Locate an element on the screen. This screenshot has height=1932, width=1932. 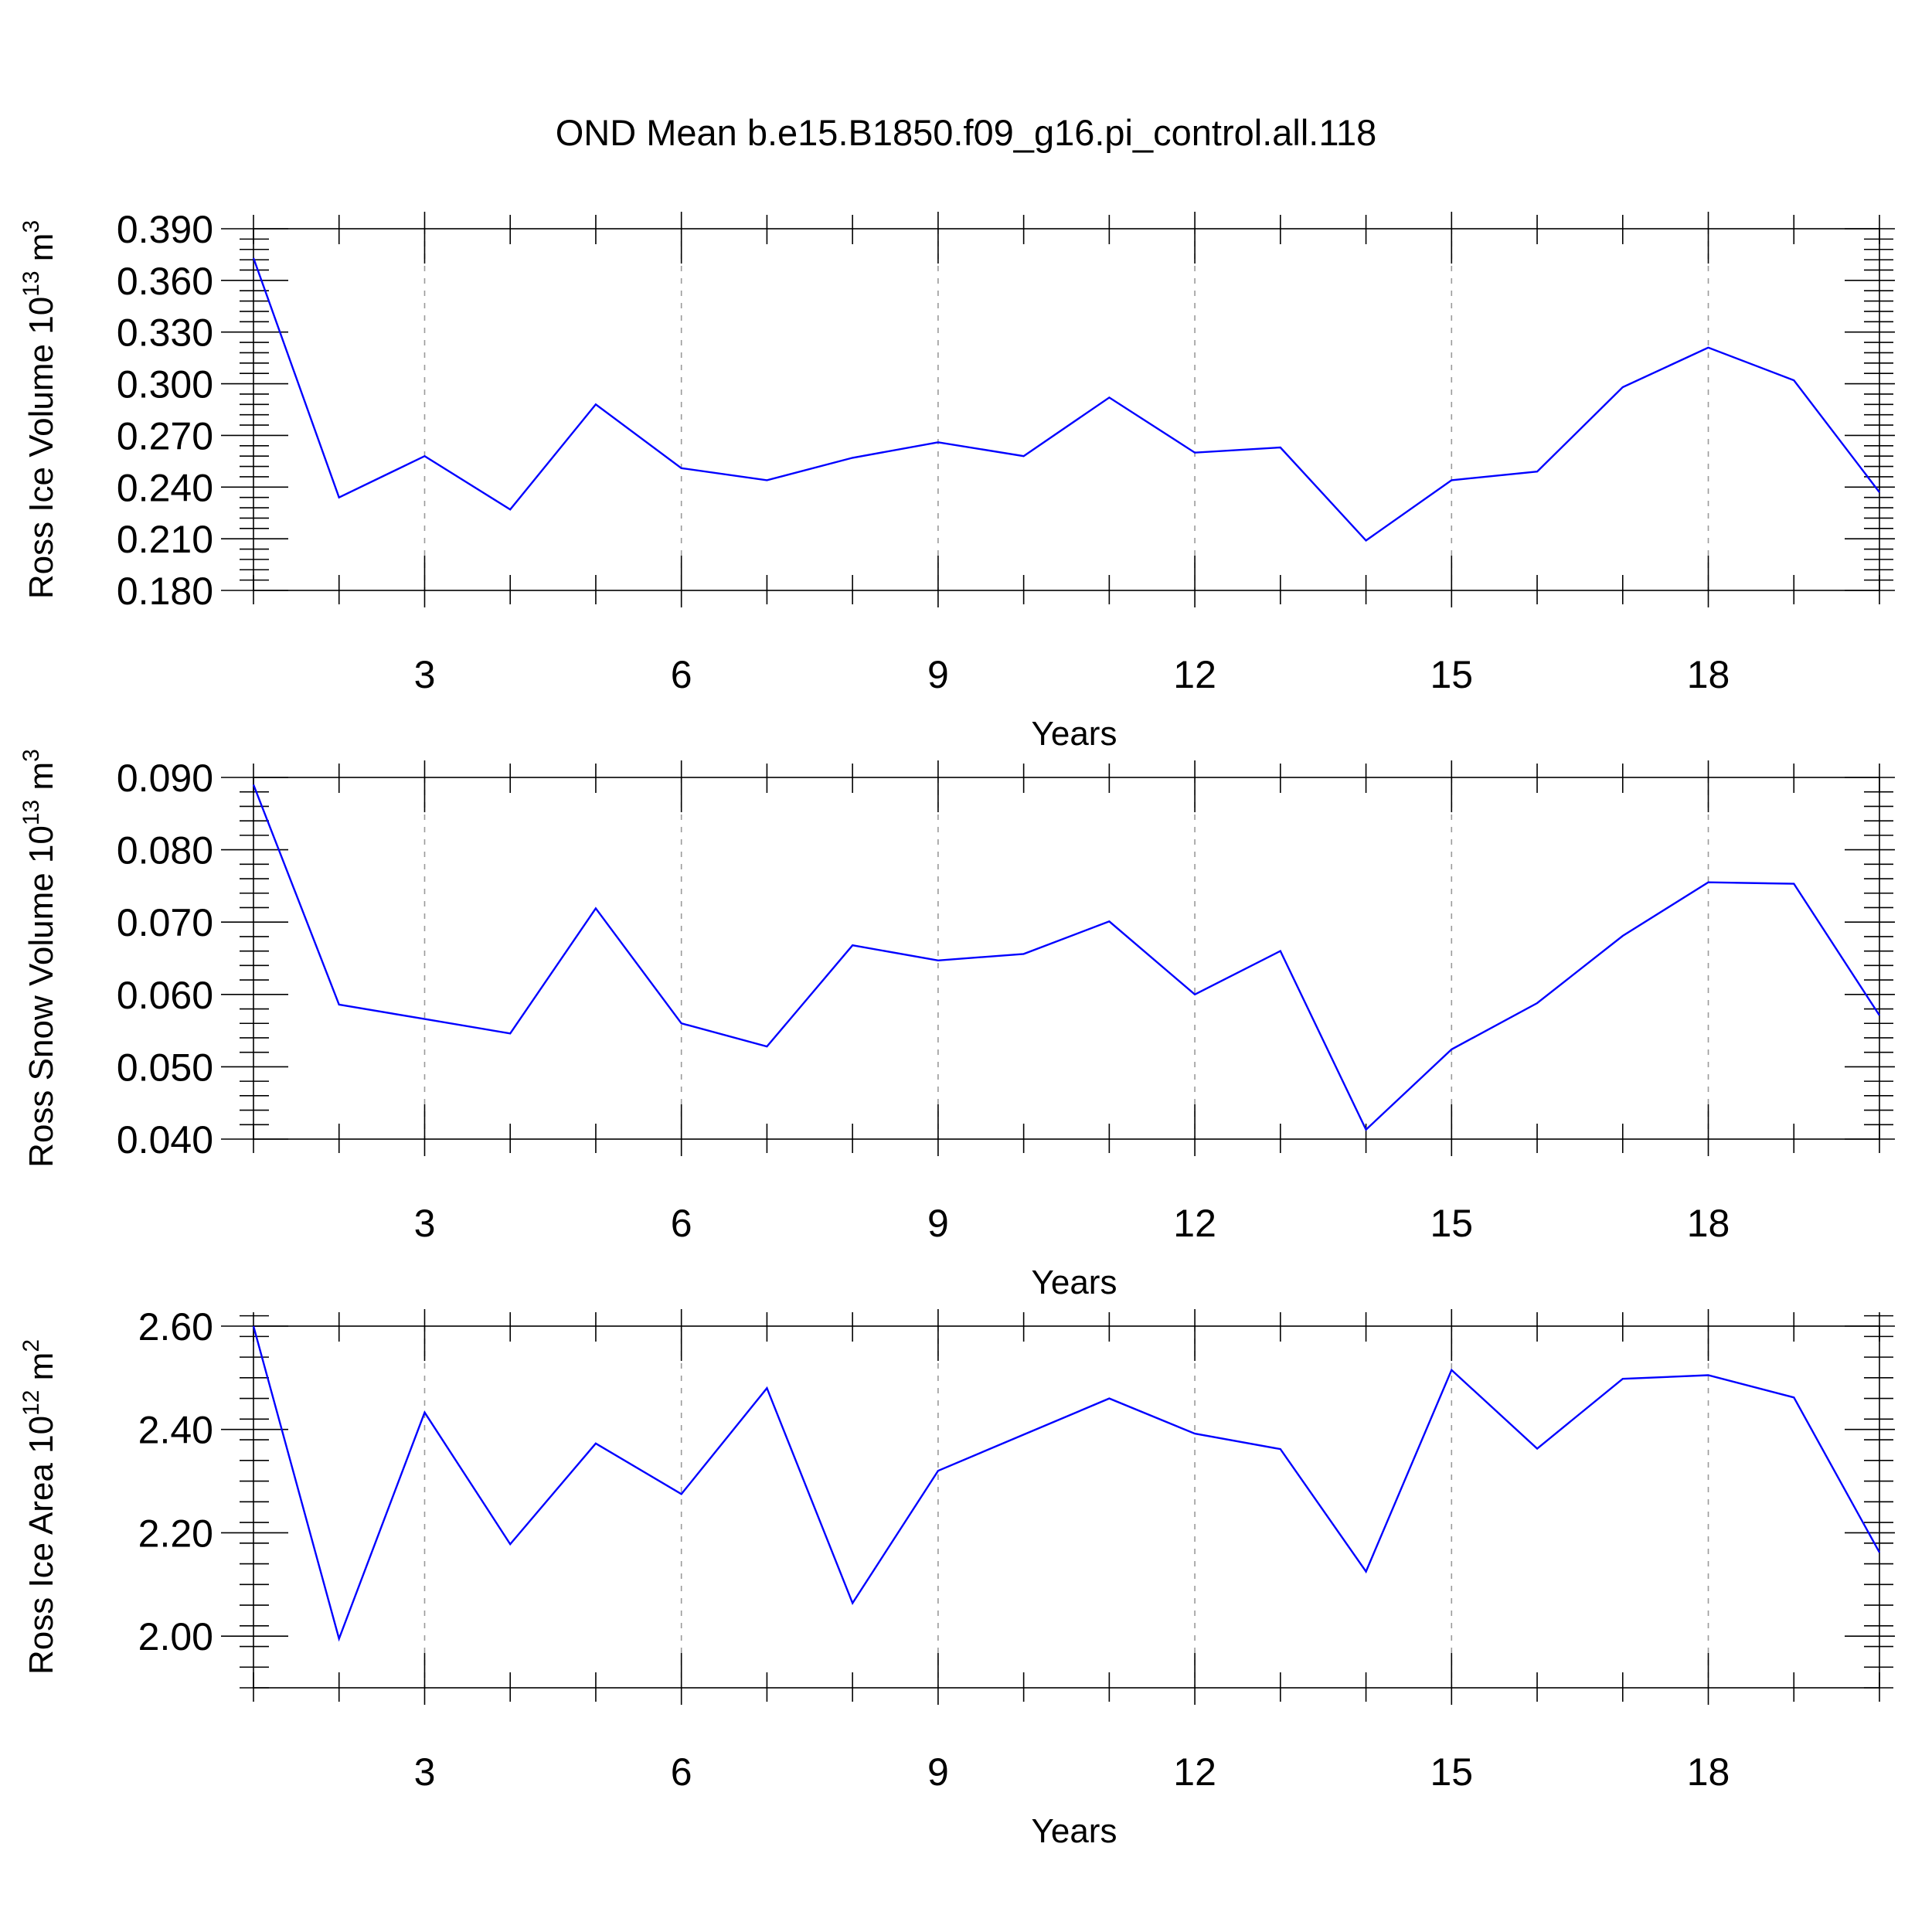
y-tick-label: 0.180 is located at coordinates (165, 592).